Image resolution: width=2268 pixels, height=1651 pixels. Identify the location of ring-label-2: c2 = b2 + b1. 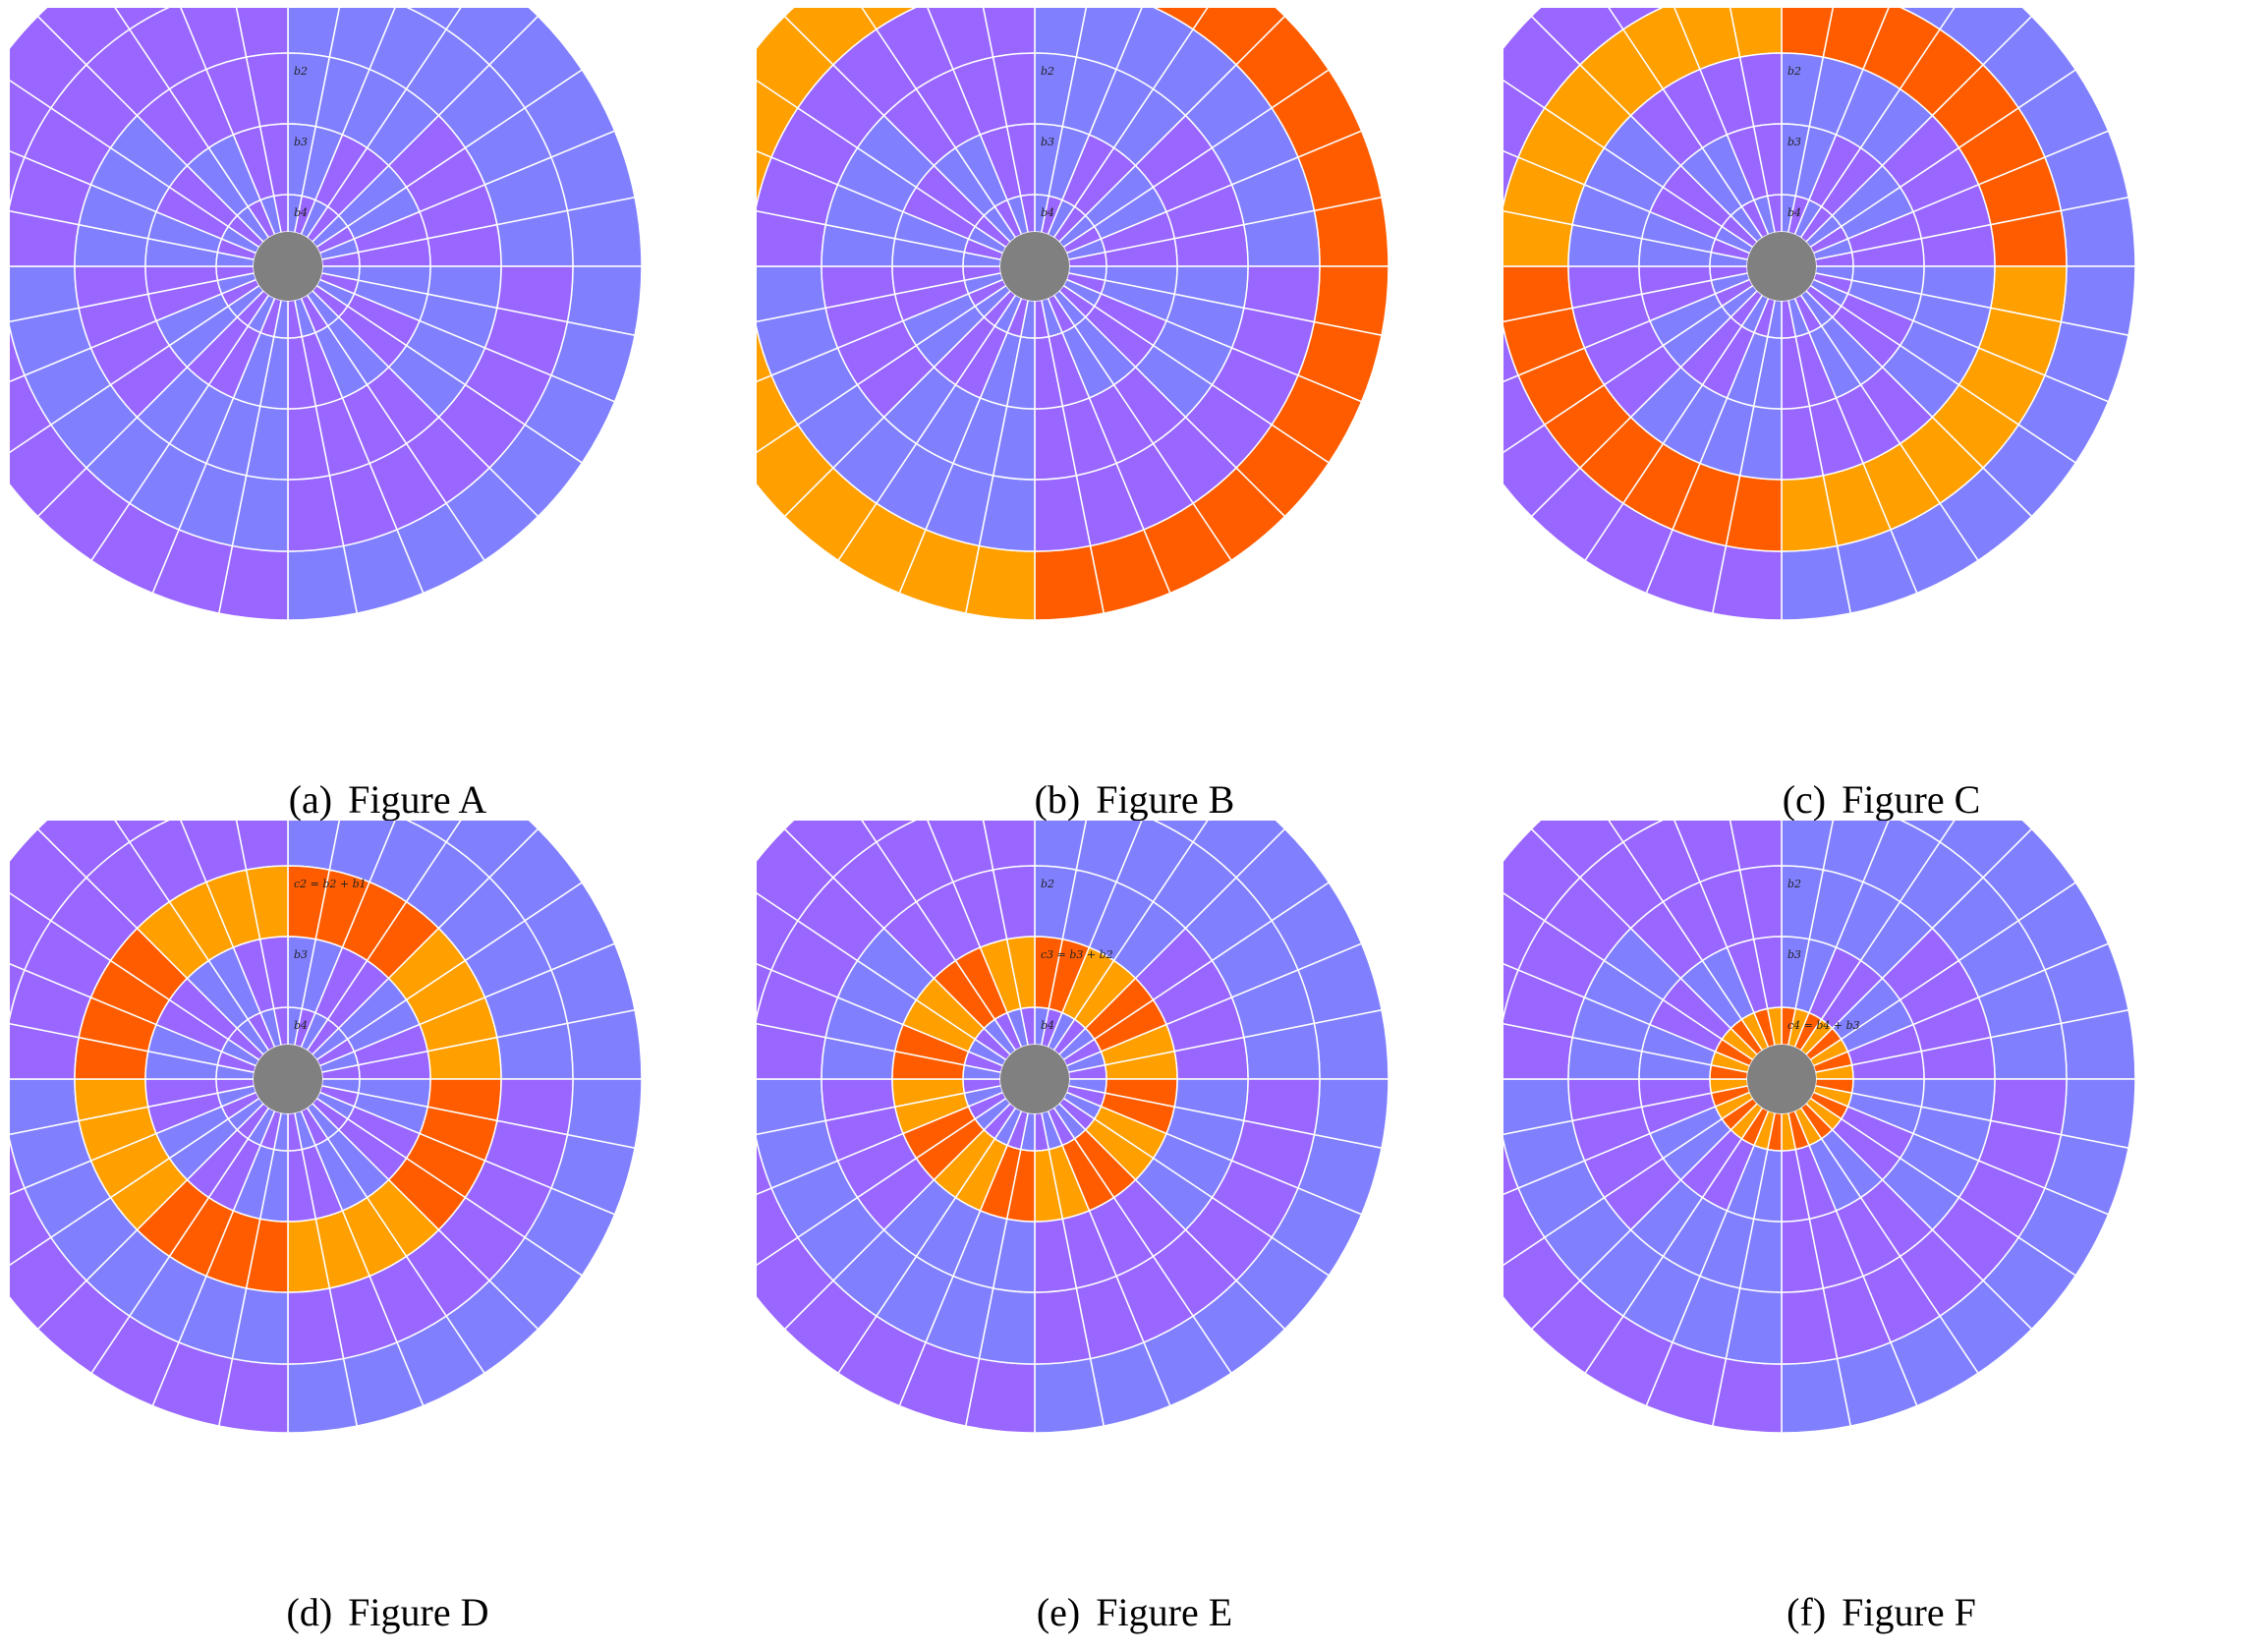
(331, 884).